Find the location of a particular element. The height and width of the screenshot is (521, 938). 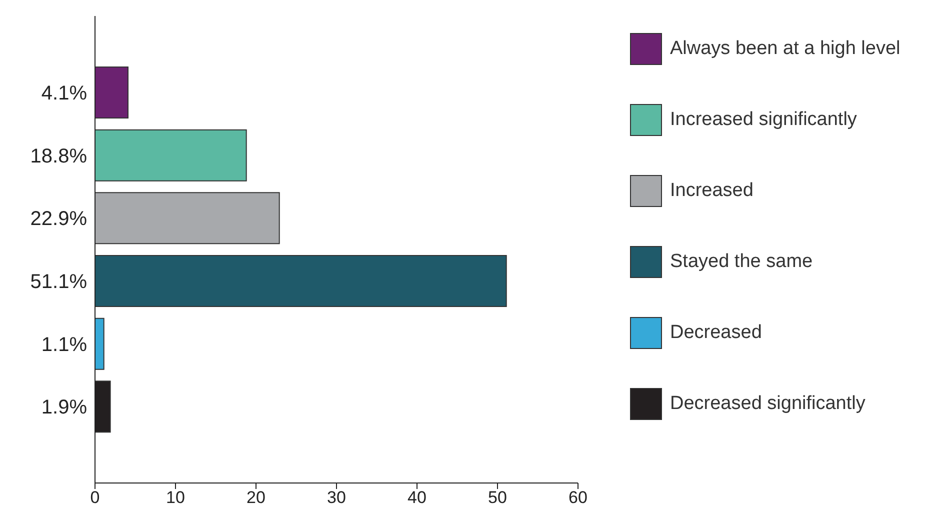

y-tick-label: 1.9% is located at coordinates (64, 407).